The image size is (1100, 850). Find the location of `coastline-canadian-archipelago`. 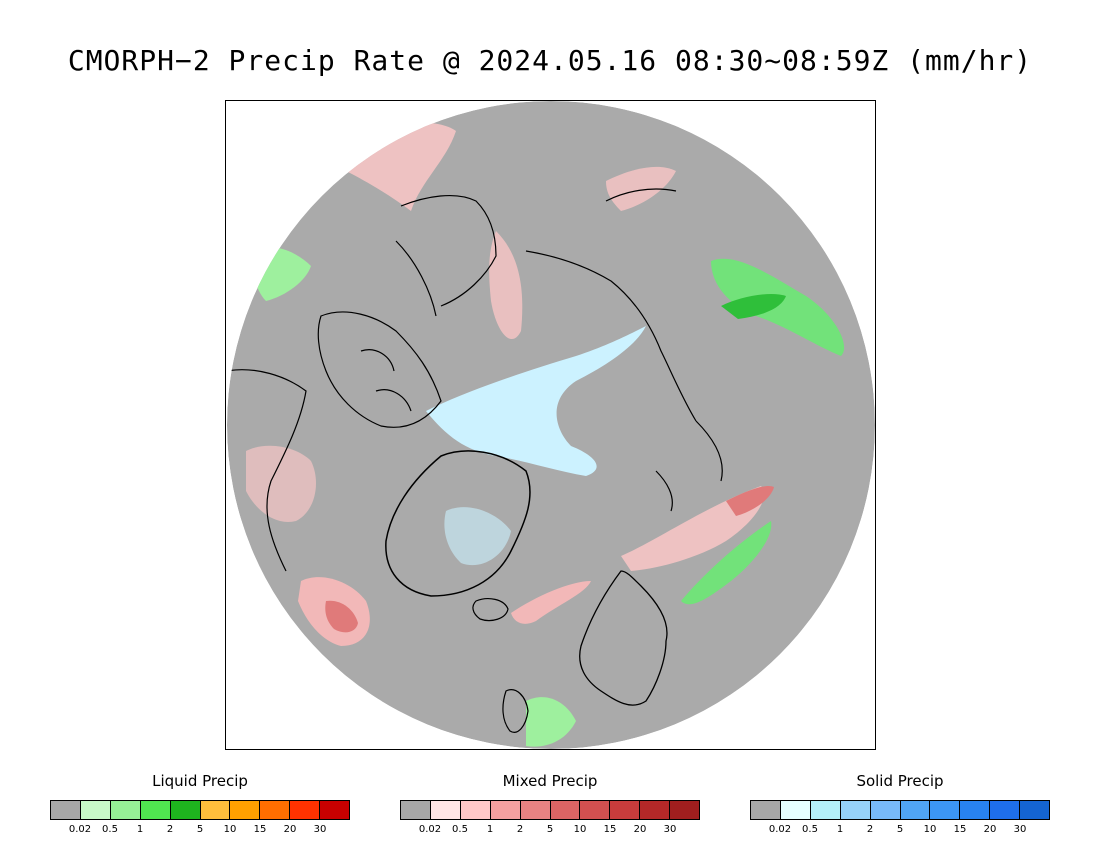

coastline-canadian-archipelago is located at coordinates (379, 369).